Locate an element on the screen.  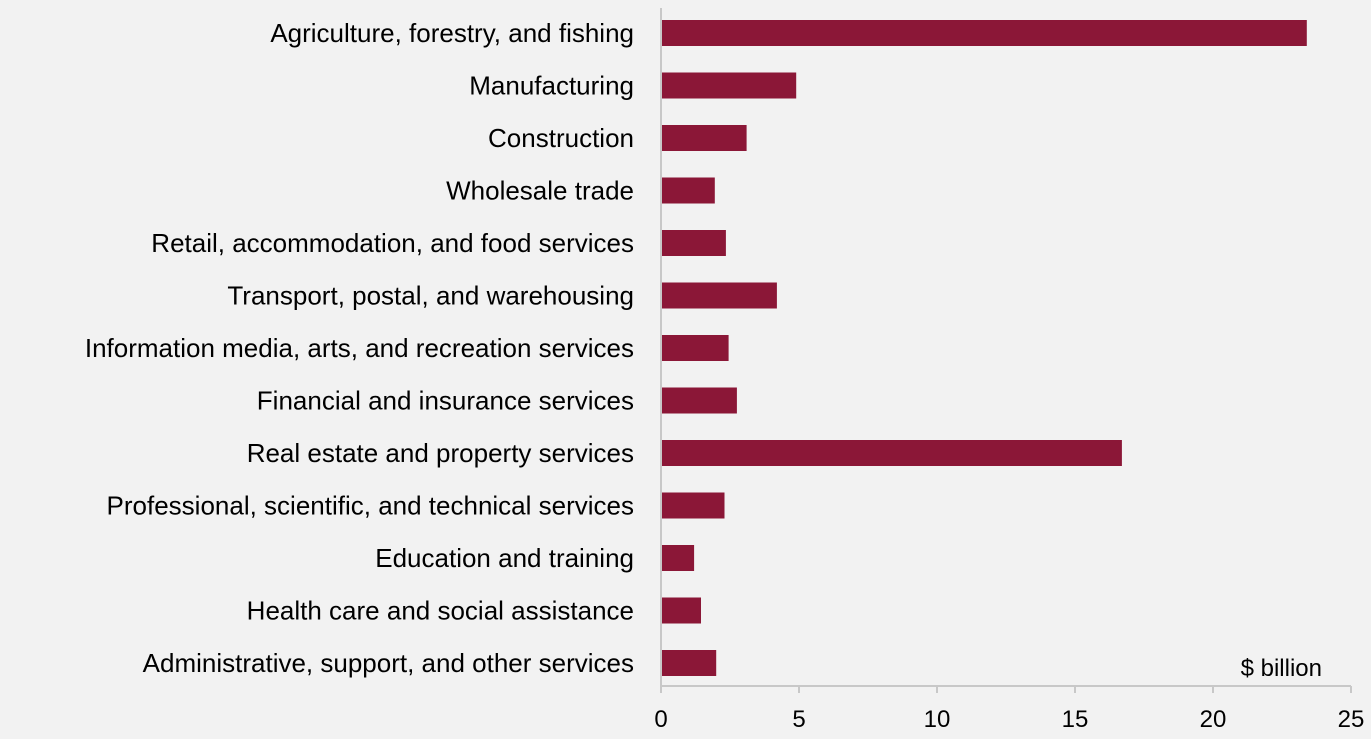
category-label: Agriculture, forestry, and fishing is located at coordinates (452, 33).